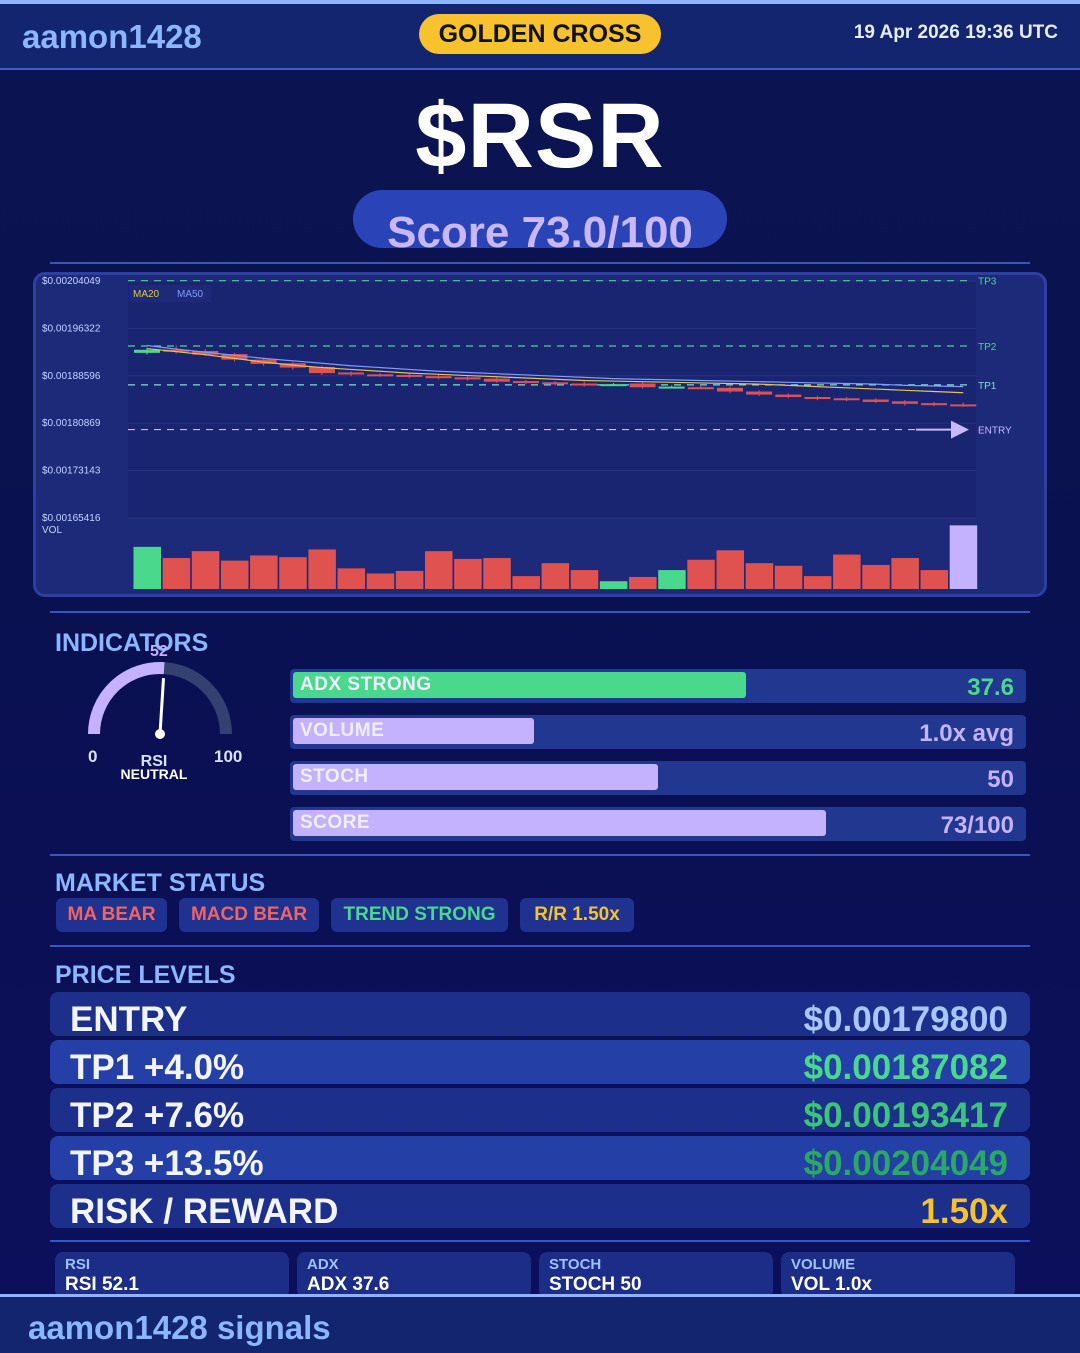 The width and height of the screenshot is (1080, 1353). I want to click on mini-stat-card: ADX ADX 37.6, so click(414, 1275).